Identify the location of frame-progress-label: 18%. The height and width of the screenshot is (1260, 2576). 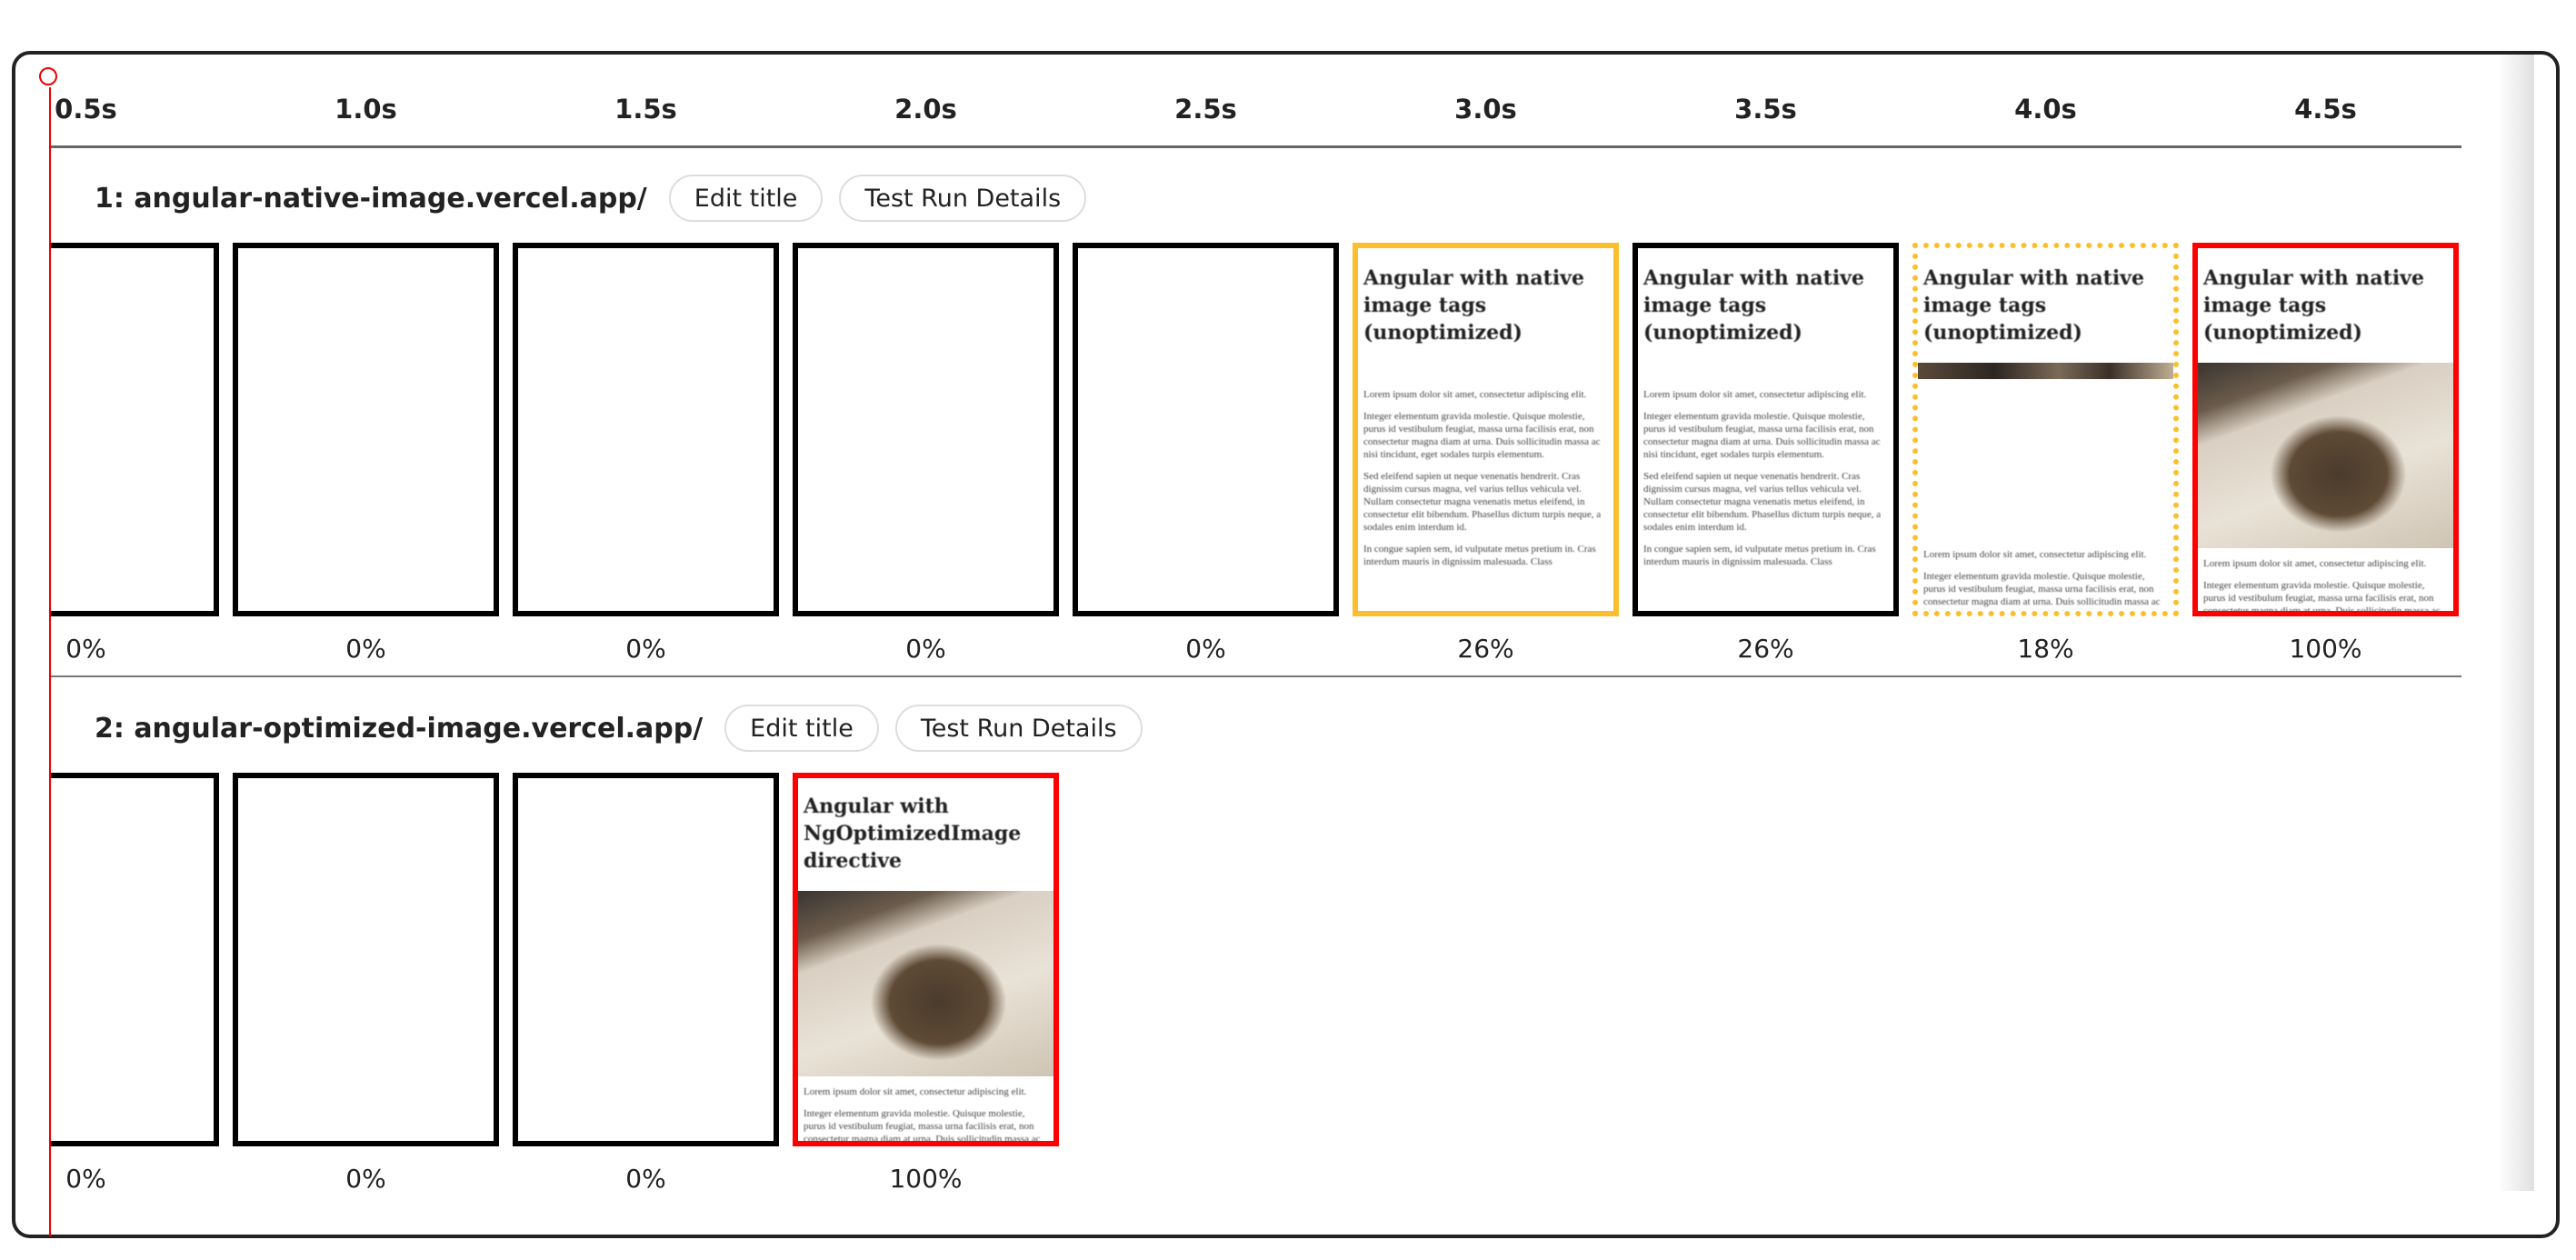
(2045, 649).